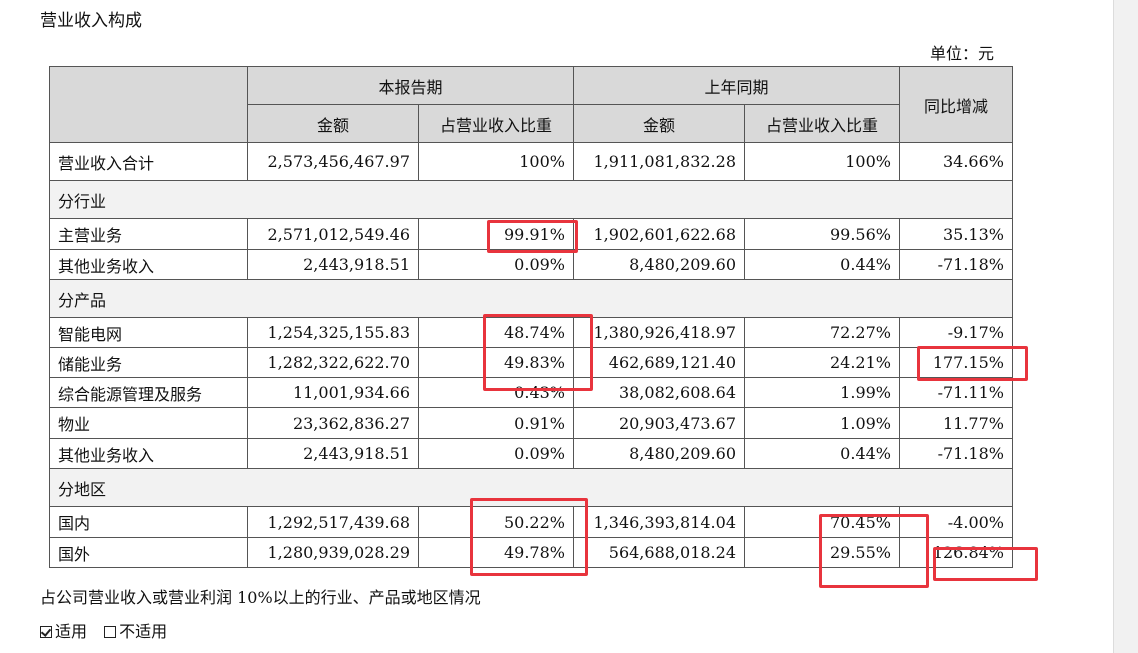  Describe the element at coordinates (822, 392) in the screenshot. I see `prior-ratio: 1.99%` at that location.